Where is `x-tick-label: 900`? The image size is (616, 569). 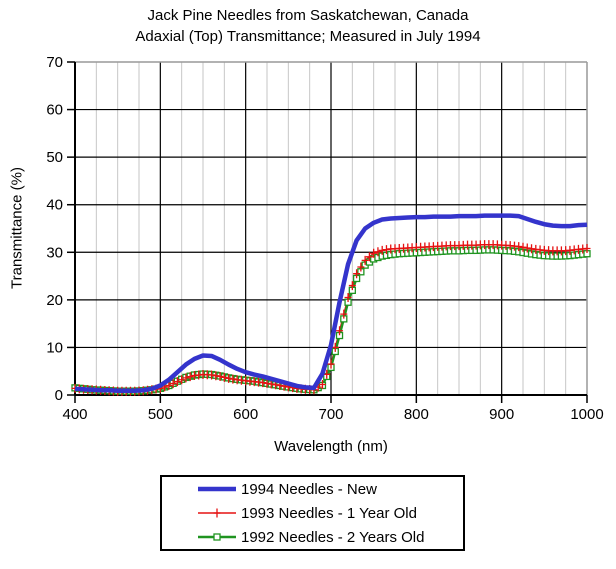
x-tick-label: 900 is located at coordinates (501, 414).